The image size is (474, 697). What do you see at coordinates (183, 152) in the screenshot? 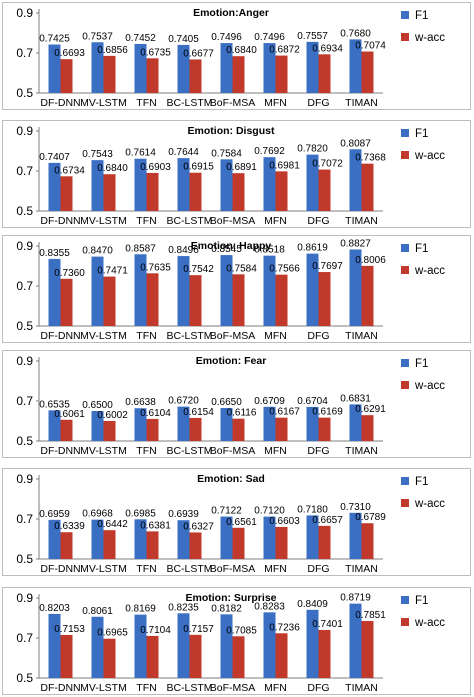
I see `data-label-f1: 0.7644` at bounding box center [183, 152].